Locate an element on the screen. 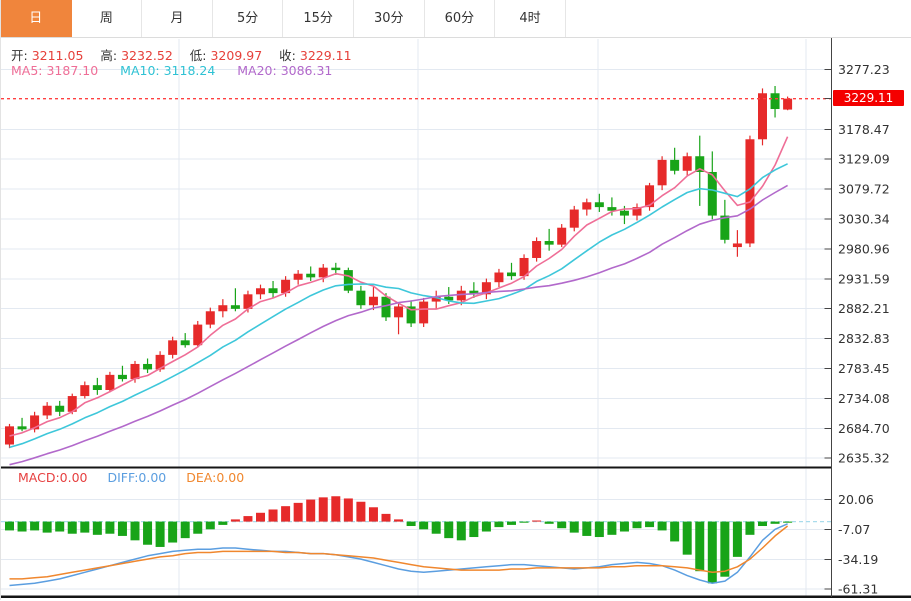 This screenshot has height=601, width=911. last-price-badge: 3229.11 is located at coordinates (868, 98).